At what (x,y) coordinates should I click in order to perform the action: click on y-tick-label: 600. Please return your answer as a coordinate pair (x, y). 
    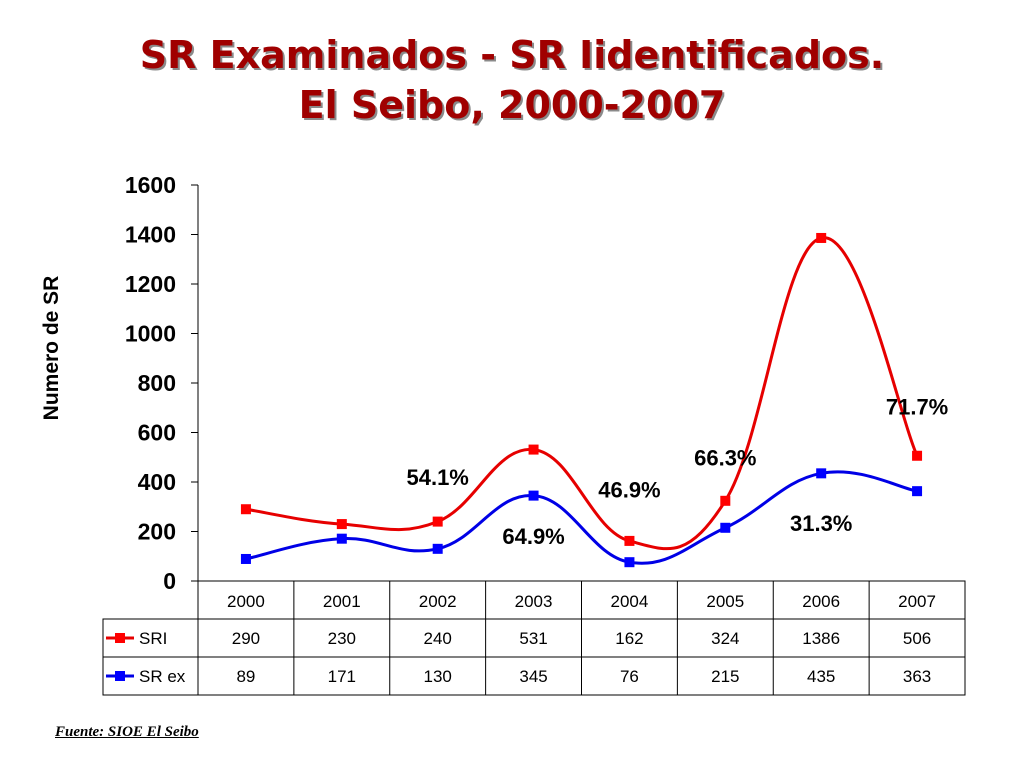
    Looking at the image, I should click on (157, 433).